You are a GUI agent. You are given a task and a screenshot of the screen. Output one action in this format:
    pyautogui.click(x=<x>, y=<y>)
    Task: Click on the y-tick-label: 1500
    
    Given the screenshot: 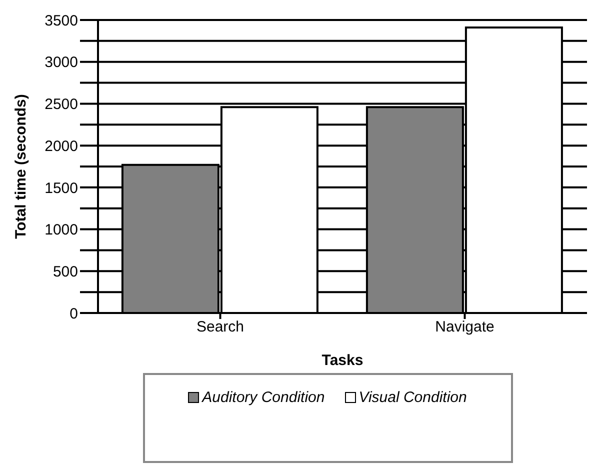 What is the action you would take?
    pyautogui.click(x=61, y=188)
    